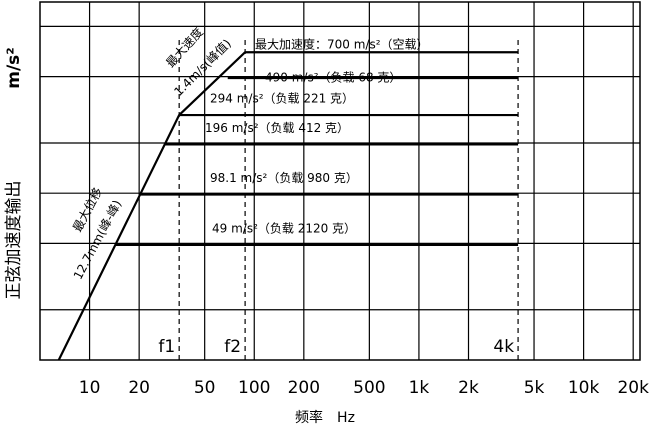  Describe the element at coordinates (282, 99) in the screenshot. I see `series-label: 294 m/s²（负载 221 克）` at that location.